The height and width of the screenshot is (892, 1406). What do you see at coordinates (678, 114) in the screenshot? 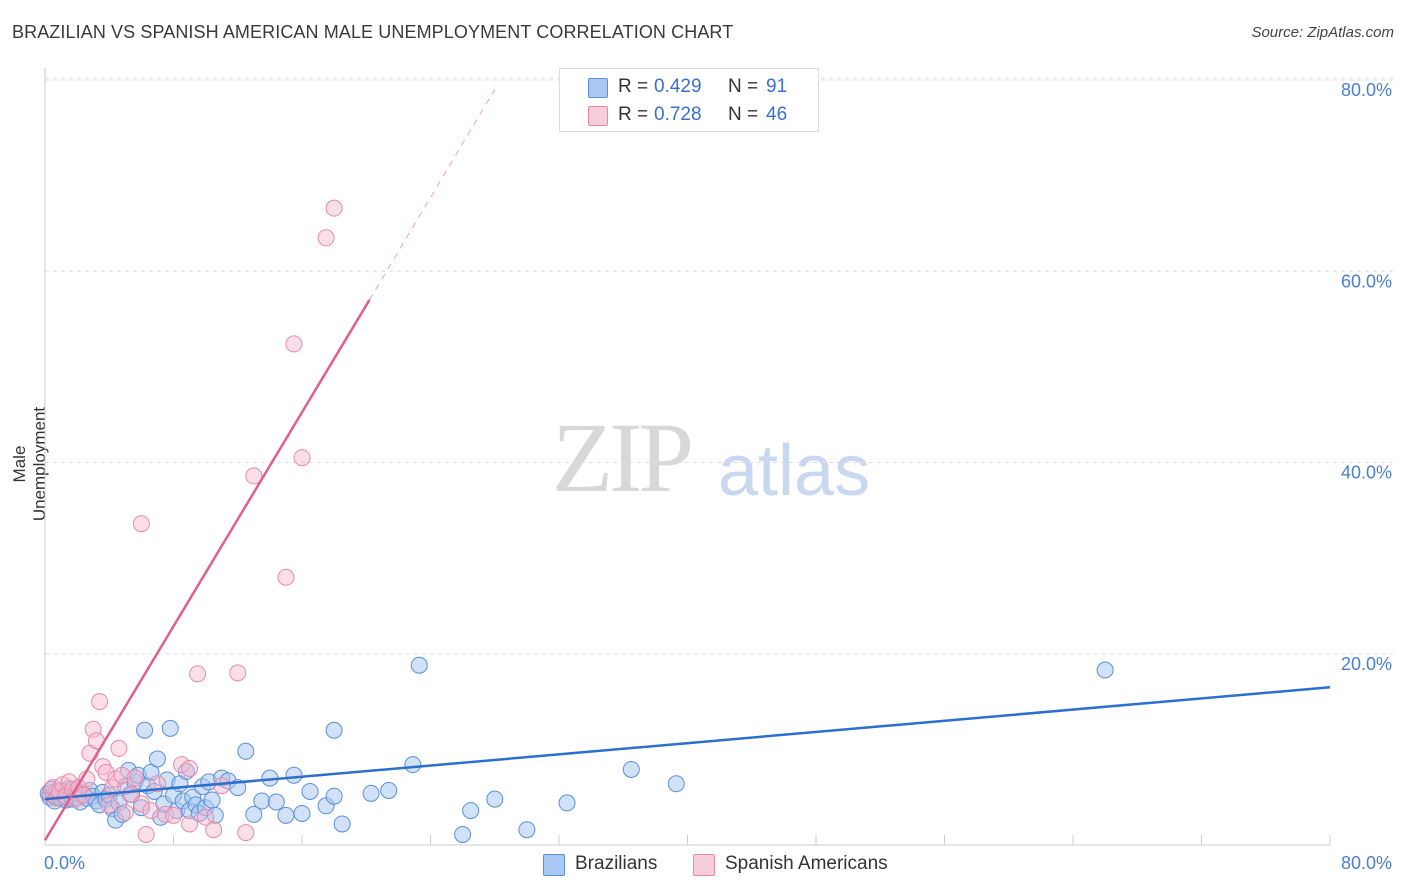
I see `legend-r-value: 0.728` at bounding box center [678, 114].